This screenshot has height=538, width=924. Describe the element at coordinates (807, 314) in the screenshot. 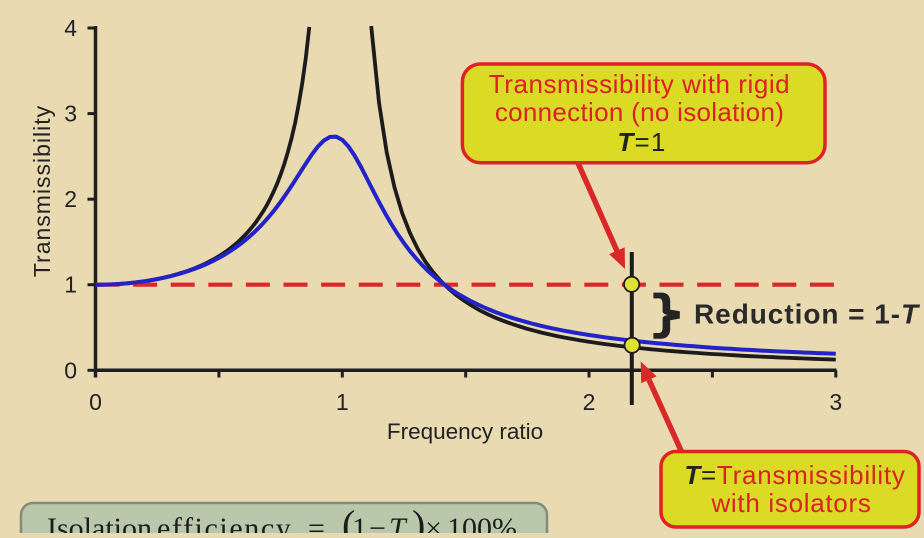

I see `svg-text: Reduction = 1-T` at that location.